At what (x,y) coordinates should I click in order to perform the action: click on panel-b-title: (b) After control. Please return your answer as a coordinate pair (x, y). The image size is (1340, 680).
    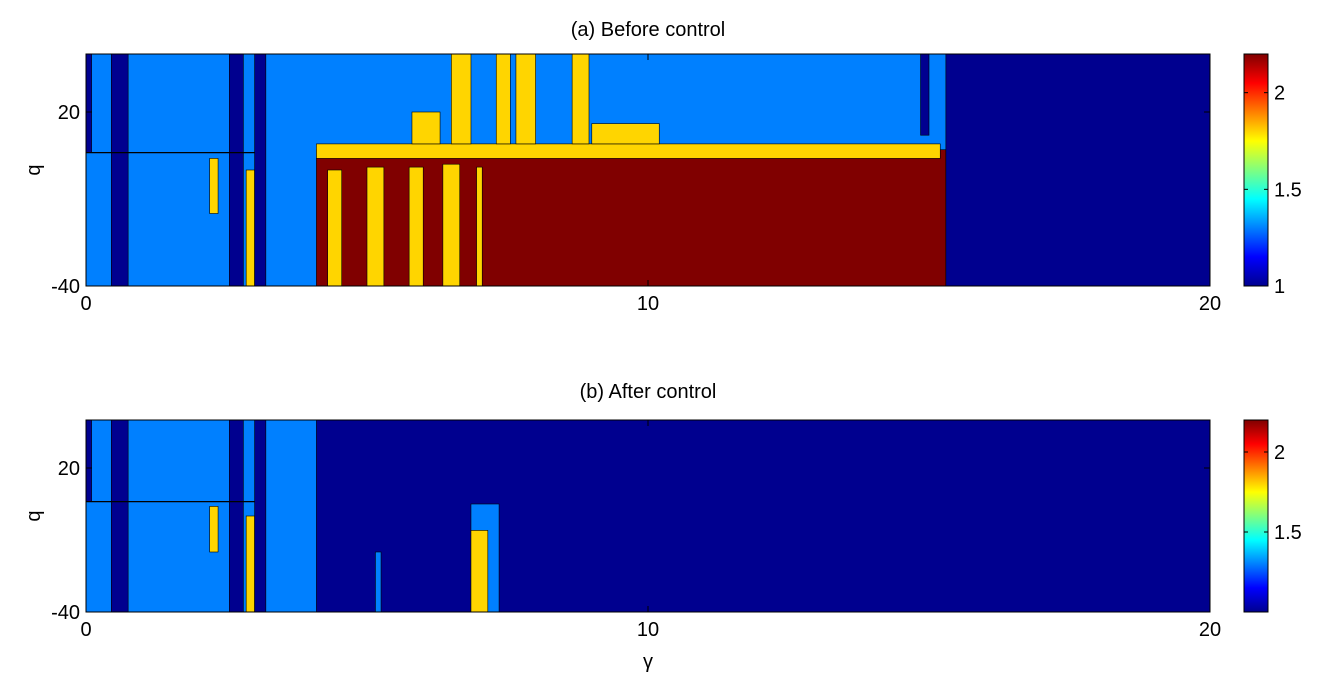
    Looking at the image, I should click on (648, 392).